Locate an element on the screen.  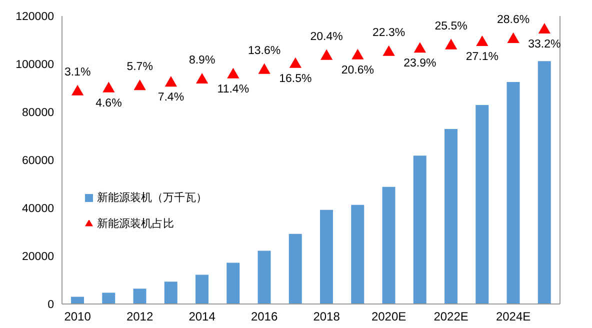
data-label: 7.4% is located at coordinates (171, 98).